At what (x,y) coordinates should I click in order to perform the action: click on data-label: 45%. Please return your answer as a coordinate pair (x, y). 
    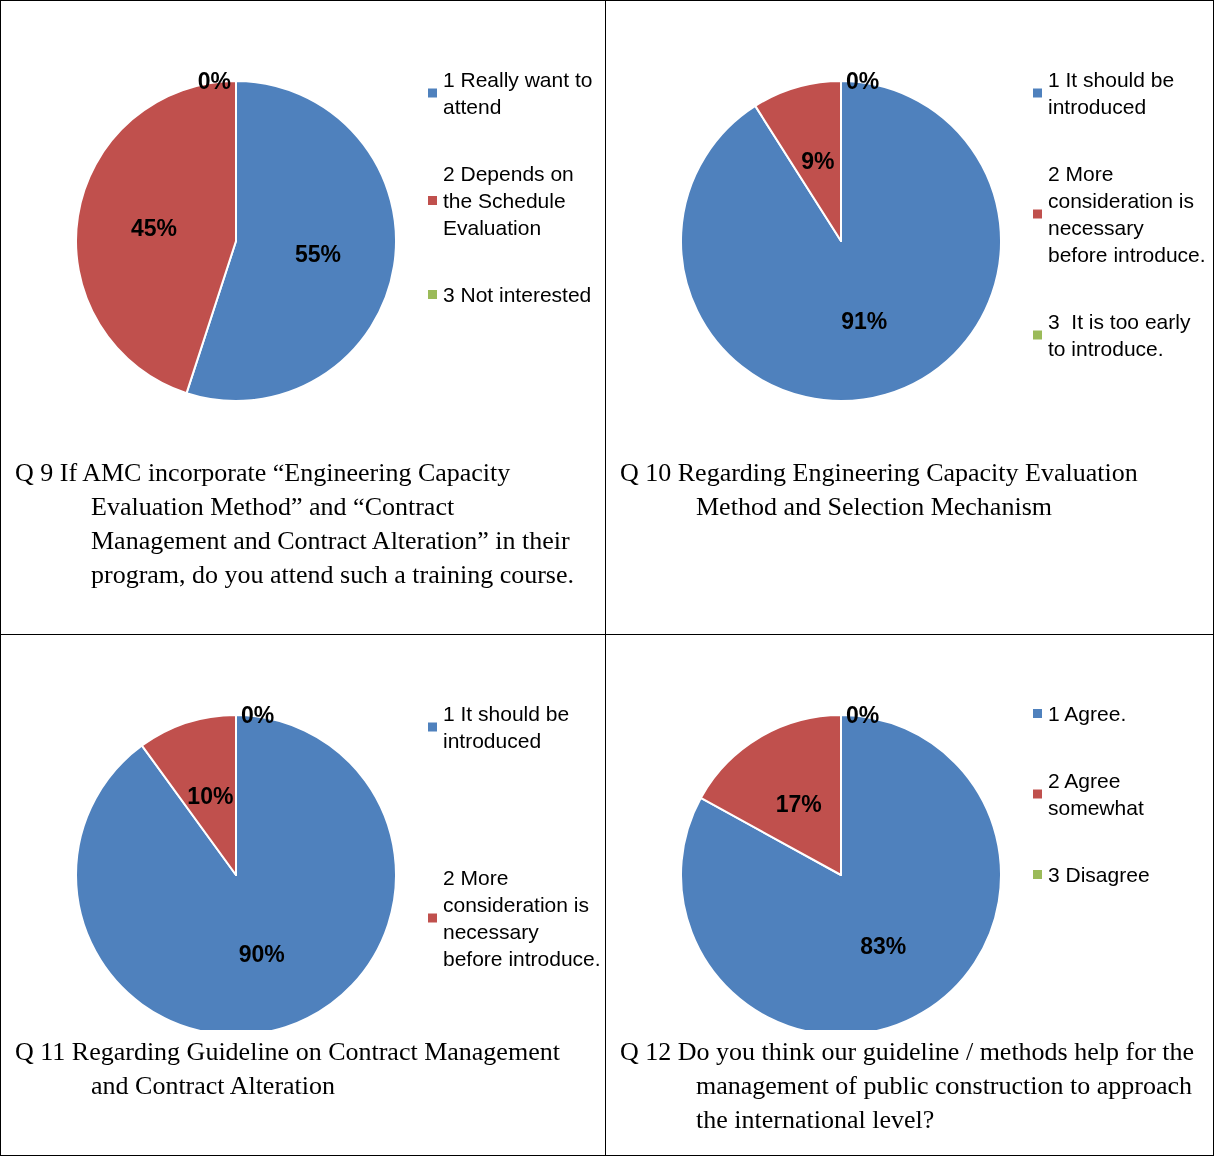
    Looking at the image, I should click on (154, 228).